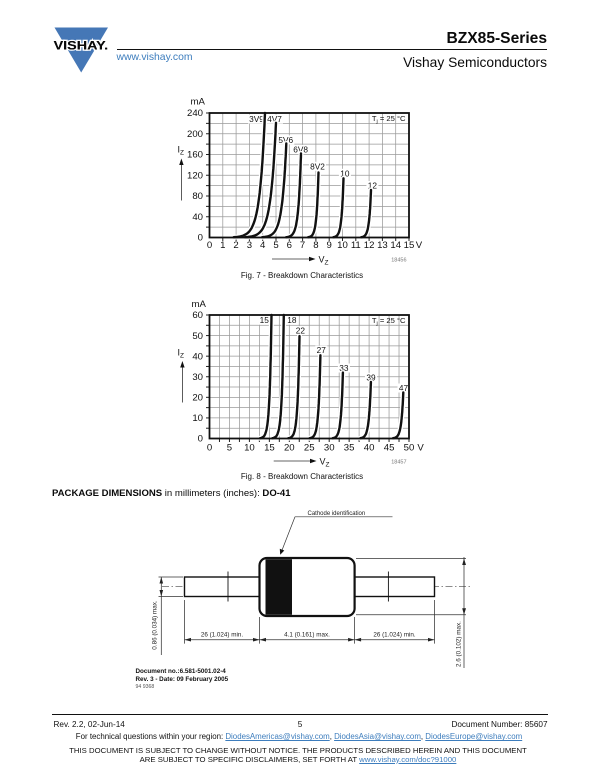 The image size is (600, 776). I want to click on svg-text: 3V9, so click(256, 119).